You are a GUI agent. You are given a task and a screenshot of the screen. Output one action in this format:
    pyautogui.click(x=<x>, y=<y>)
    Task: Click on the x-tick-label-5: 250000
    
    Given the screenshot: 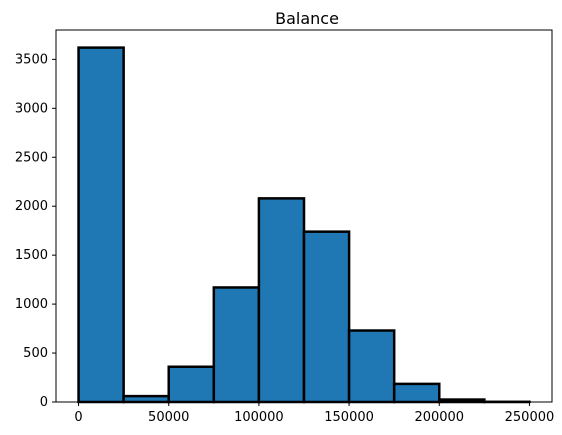 What is the action you would take?
    pyautogui.click(x=530, y=417)
    